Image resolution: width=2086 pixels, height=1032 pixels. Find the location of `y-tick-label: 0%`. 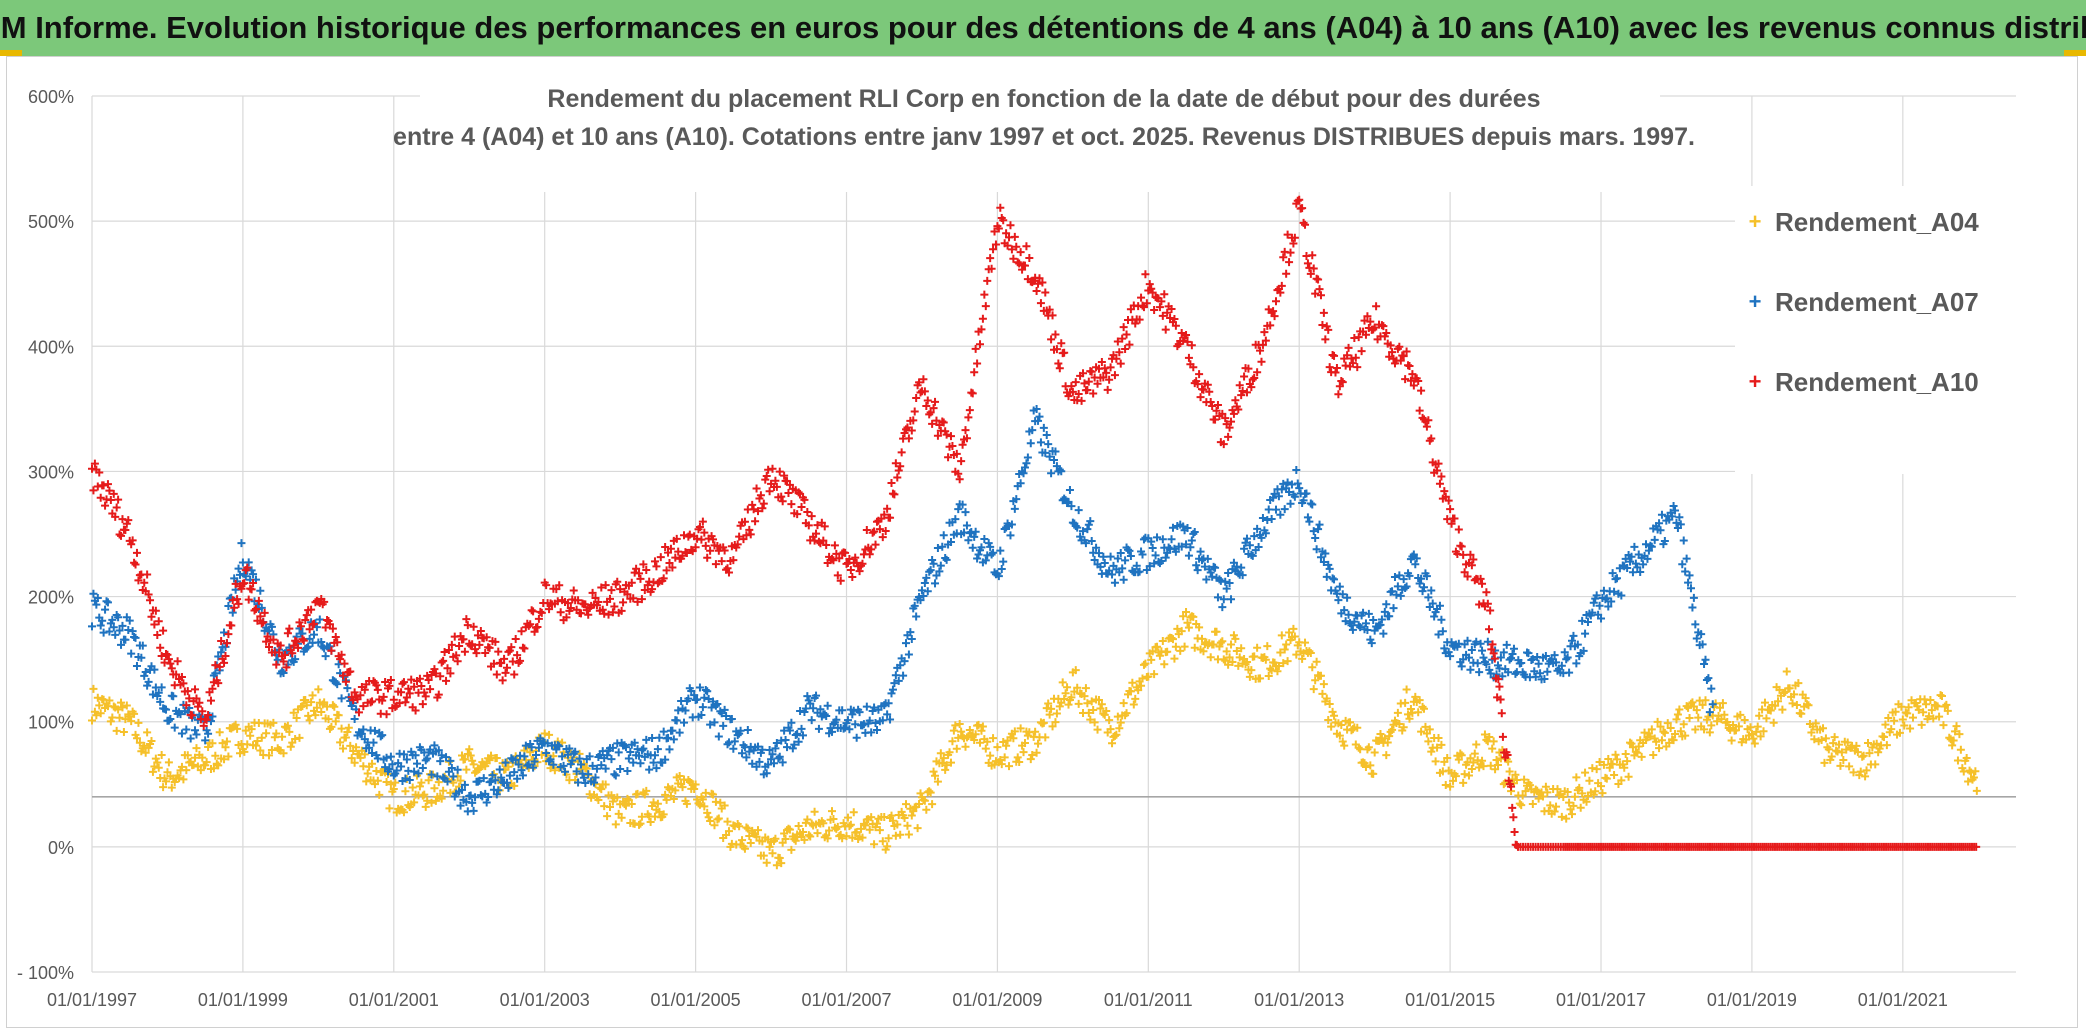

y-tick-label: 0% is located at coordinates (61, 848).